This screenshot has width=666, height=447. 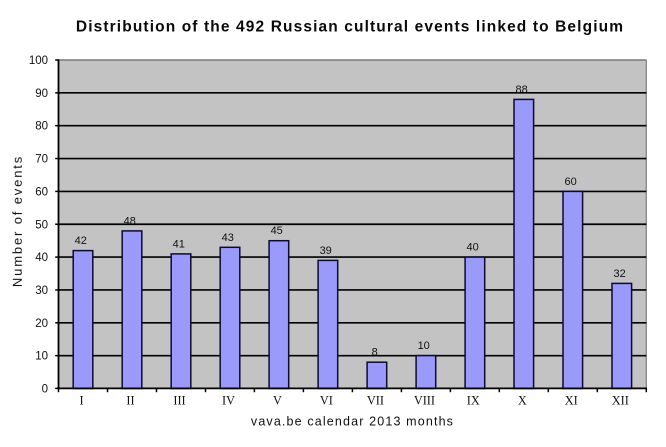 I want to click on svg-text: 8, so click(x=375, y=353).